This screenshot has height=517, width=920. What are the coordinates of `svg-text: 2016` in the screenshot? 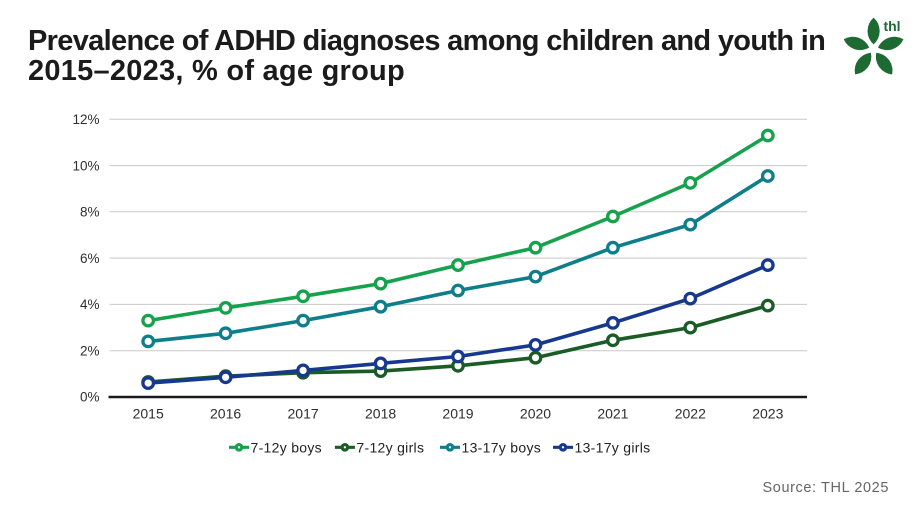 It's located at (225, 413).